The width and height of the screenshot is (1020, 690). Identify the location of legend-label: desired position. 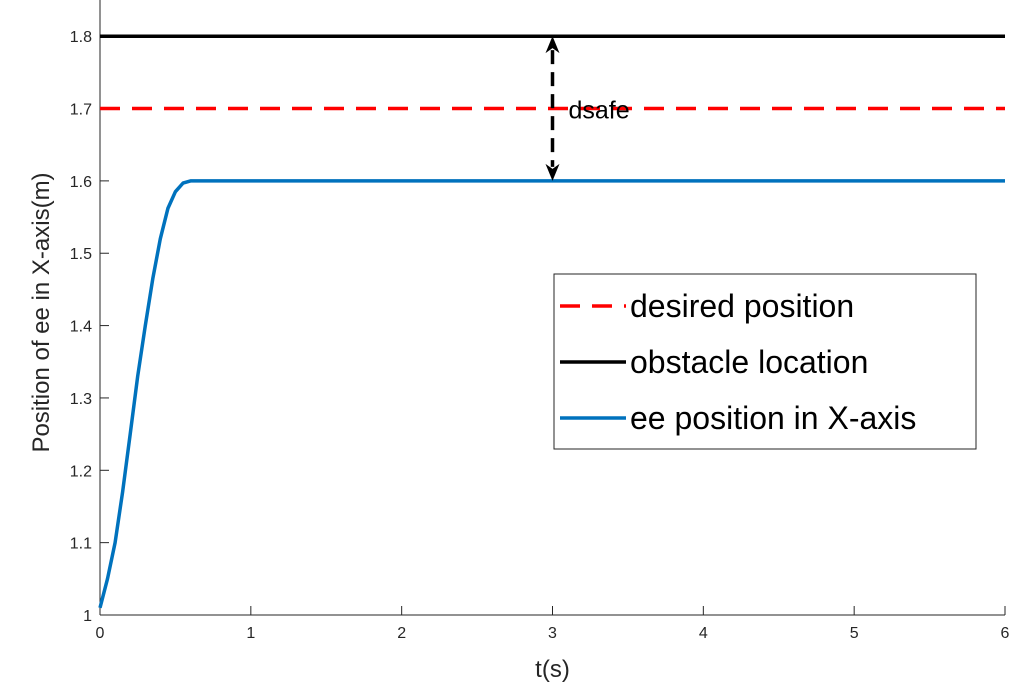
(742, 306).